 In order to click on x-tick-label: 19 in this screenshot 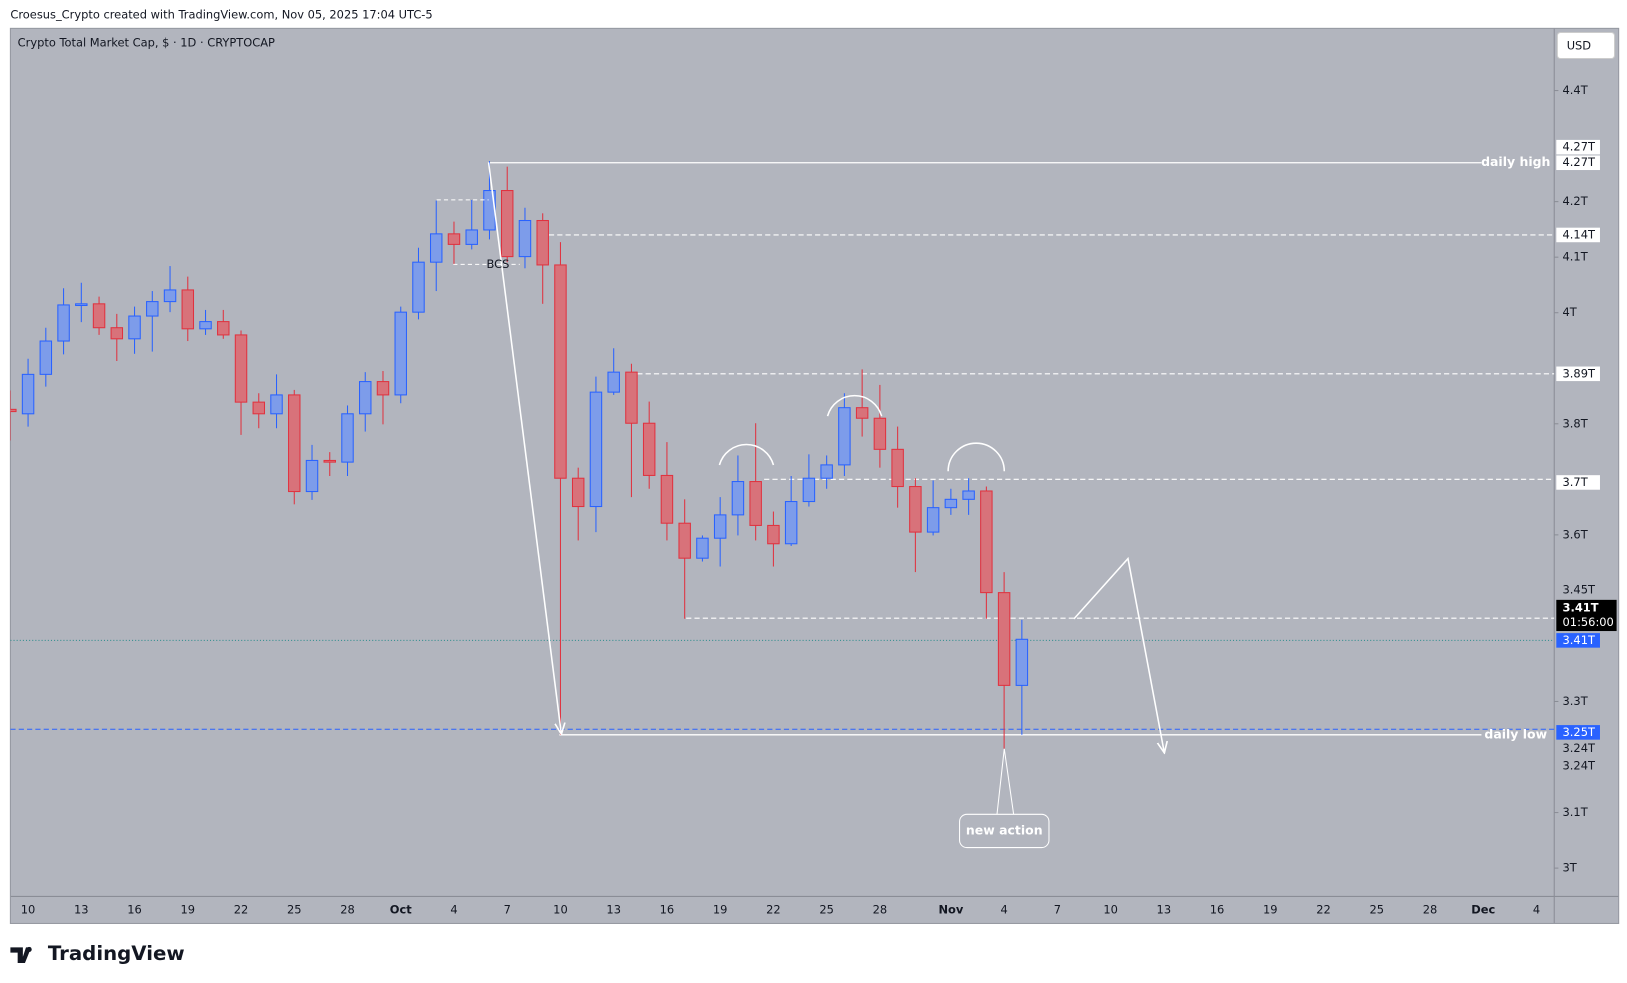, I will do `click(1270, 909)`.